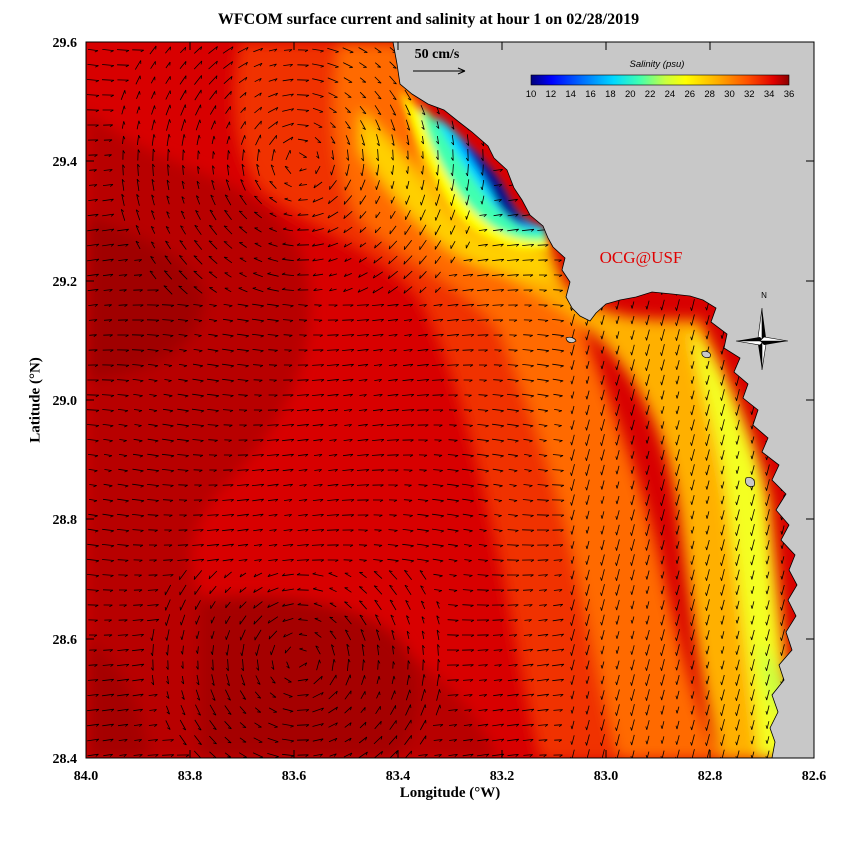 The image size is (857, 842). What do you see at coordinates (437, 54) in the screenshot?
I see `vector-scale-label: 50 cm/s` at bounding box center [437, 54].